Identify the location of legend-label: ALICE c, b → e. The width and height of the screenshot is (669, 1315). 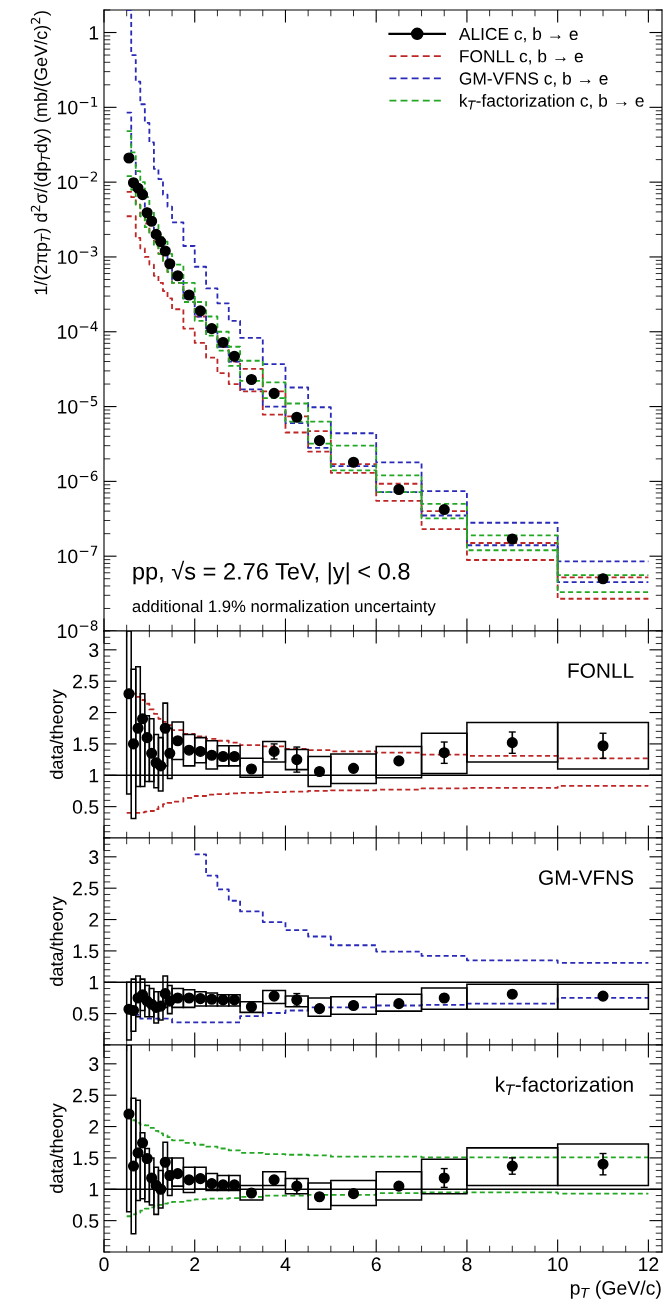
(518, 35).